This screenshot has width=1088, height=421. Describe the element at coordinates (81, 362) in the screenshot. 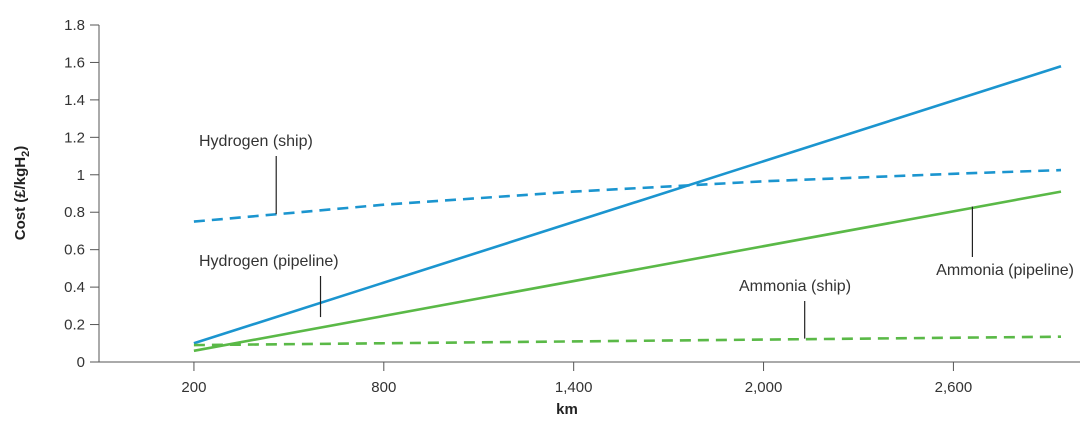

I see `y-tick-label: 0` at that location.